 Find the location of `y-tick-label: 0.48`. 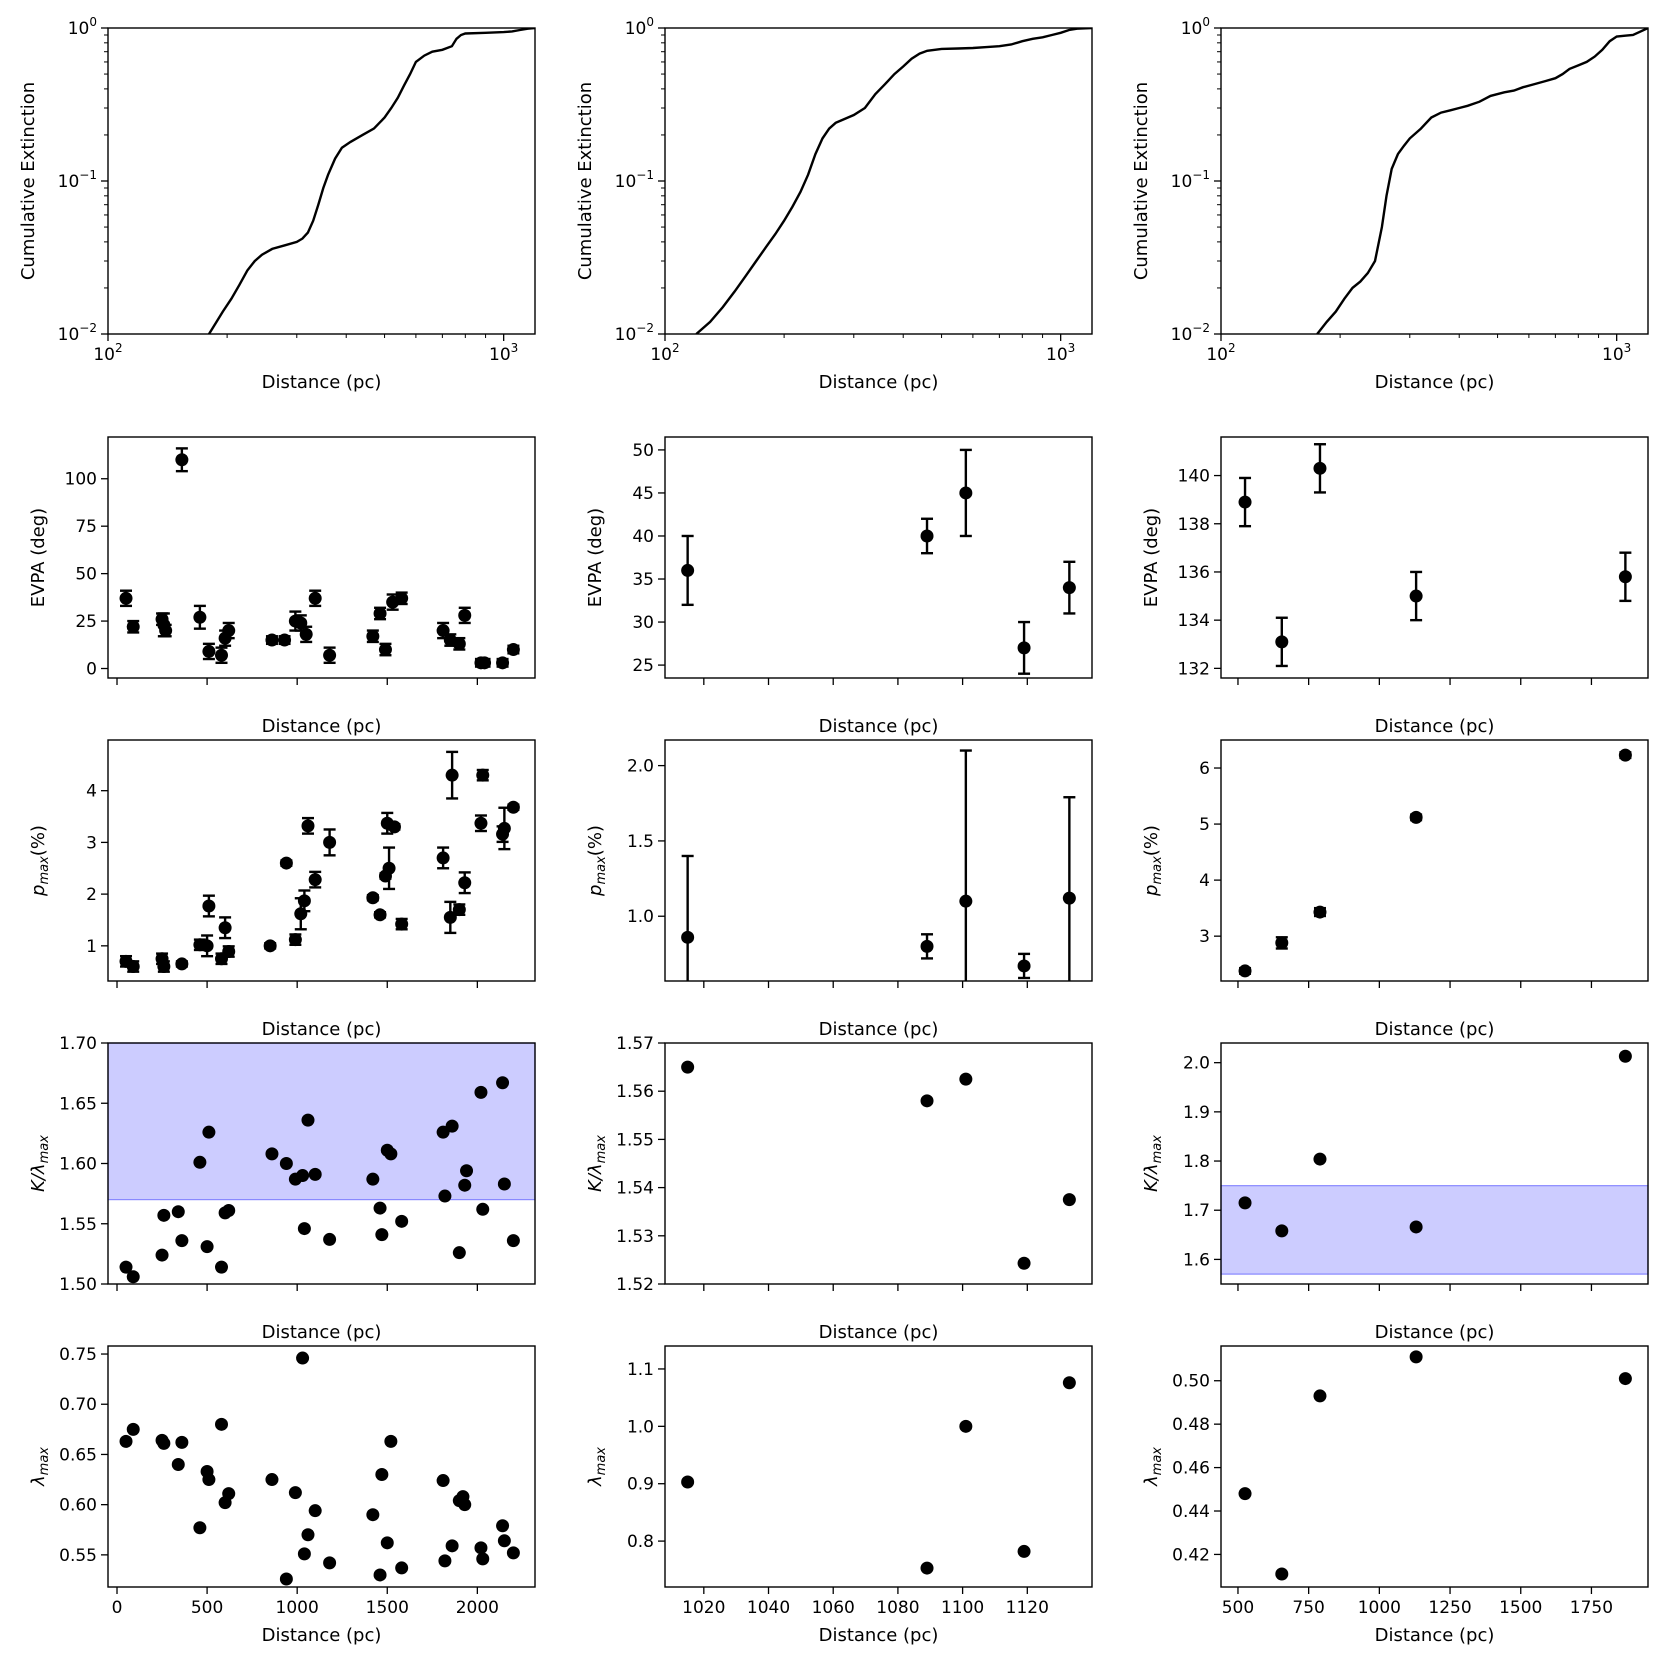

y-tick-label: 0.48 is located at coordinates (1191, 1425).